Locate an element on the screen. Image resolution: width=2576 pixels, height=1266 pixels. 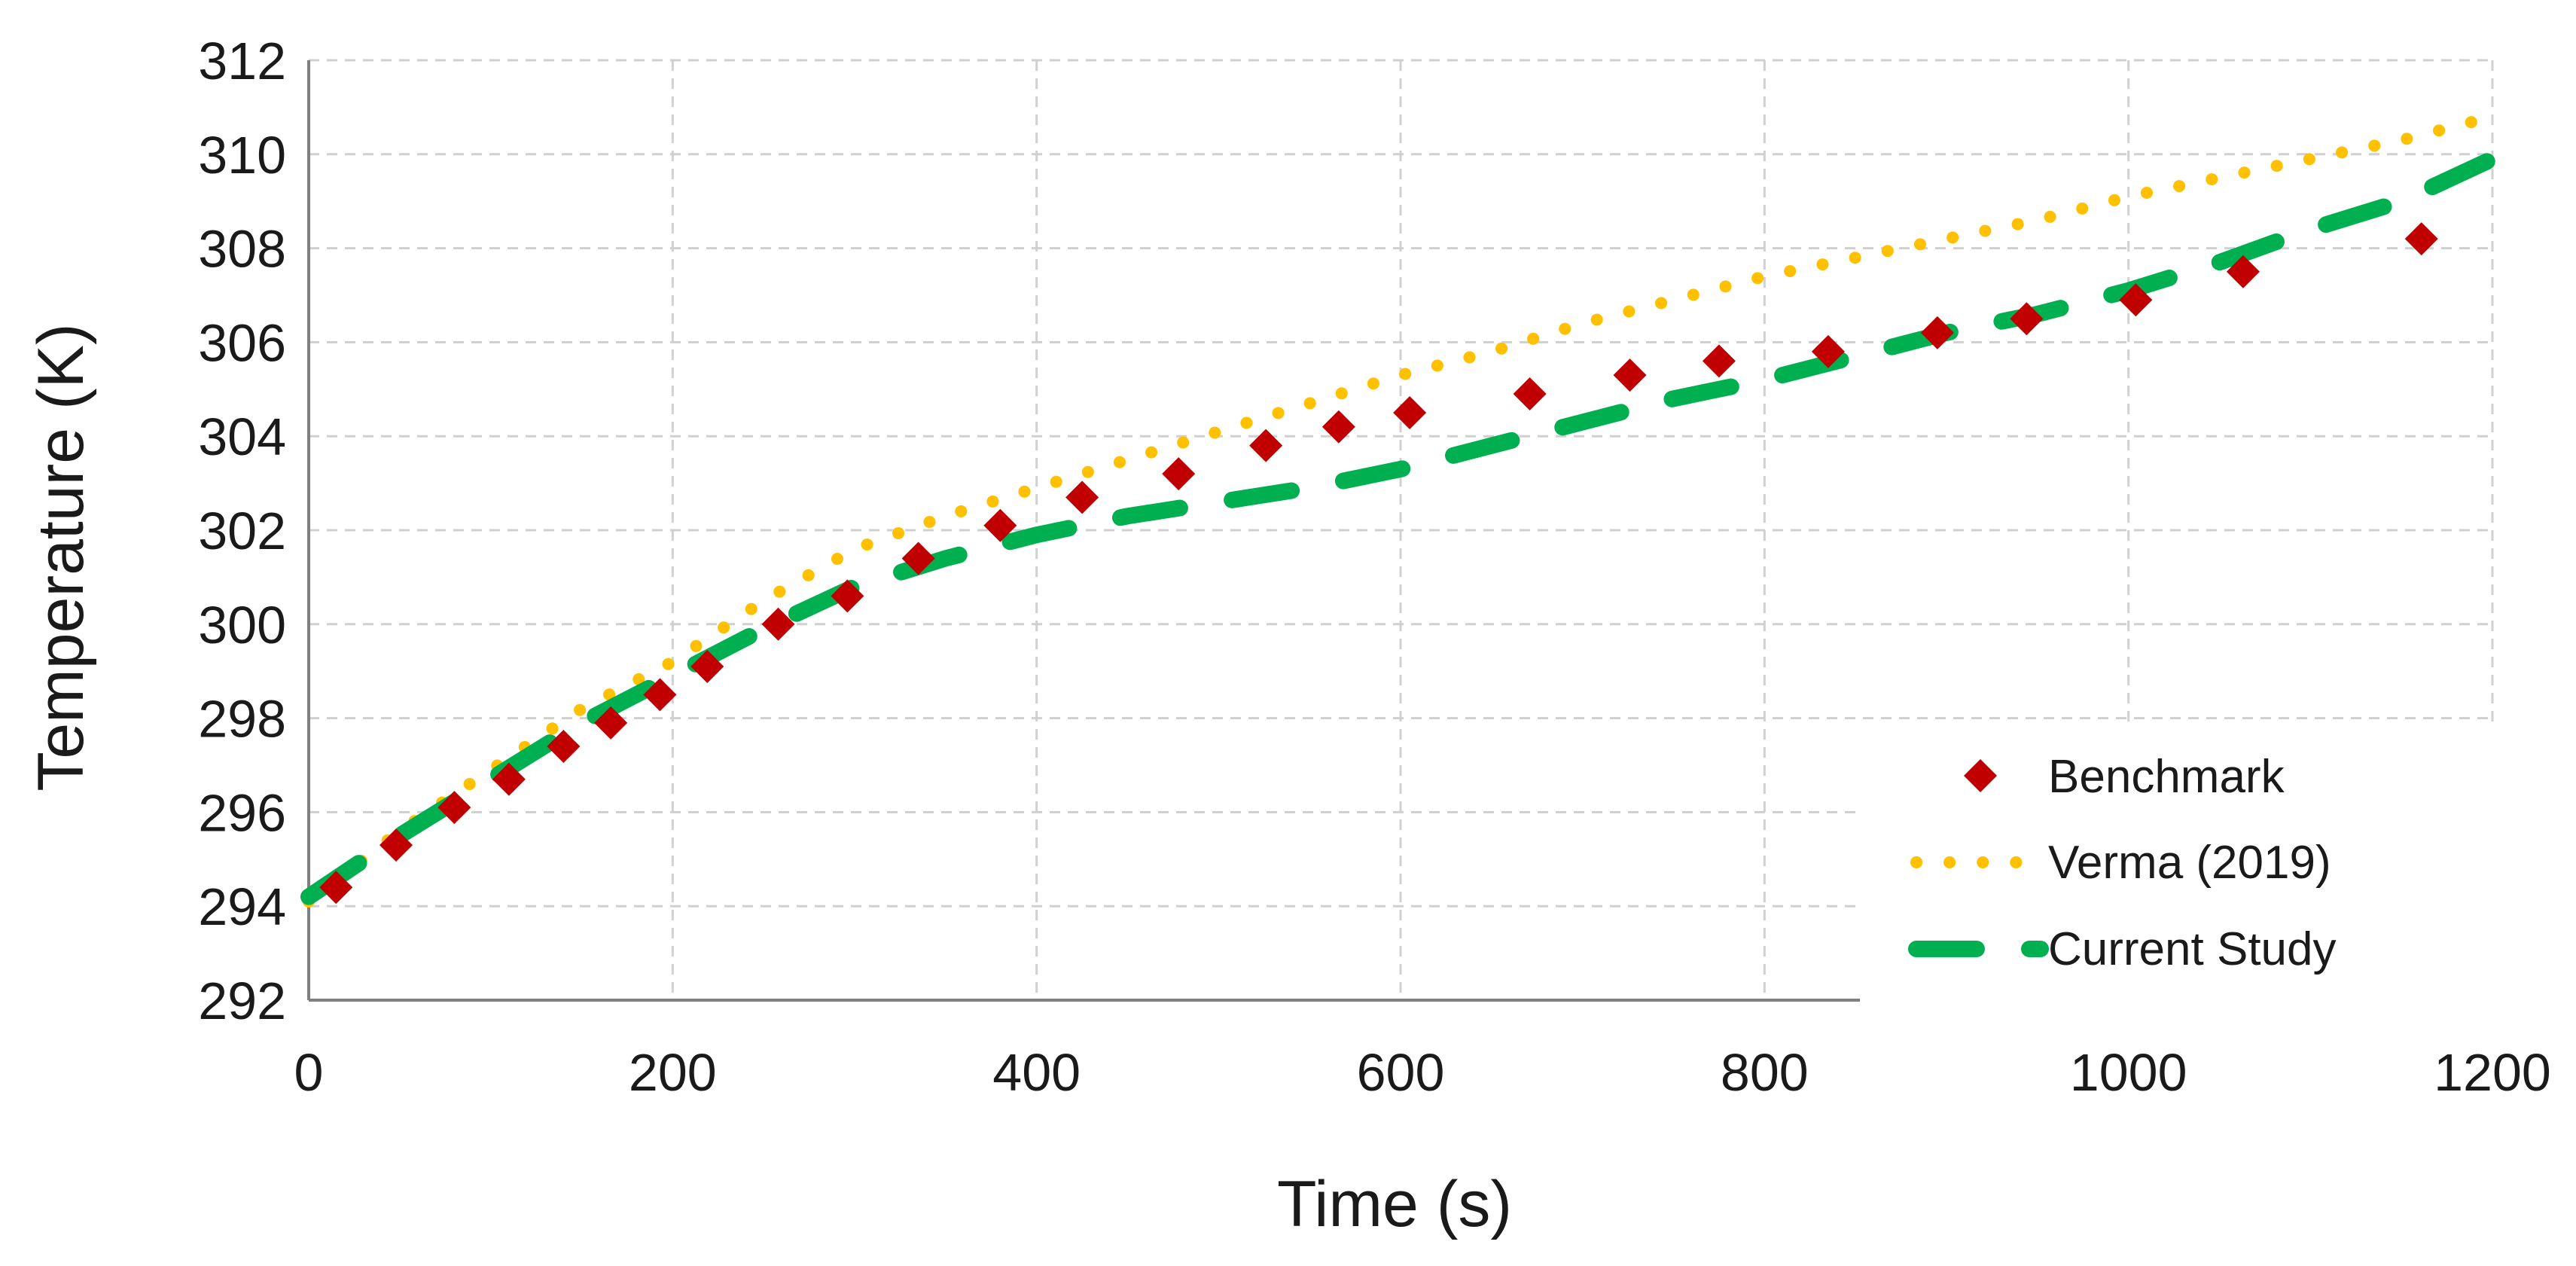
y-tick-label: 308 is located at coordinates (242, 249).